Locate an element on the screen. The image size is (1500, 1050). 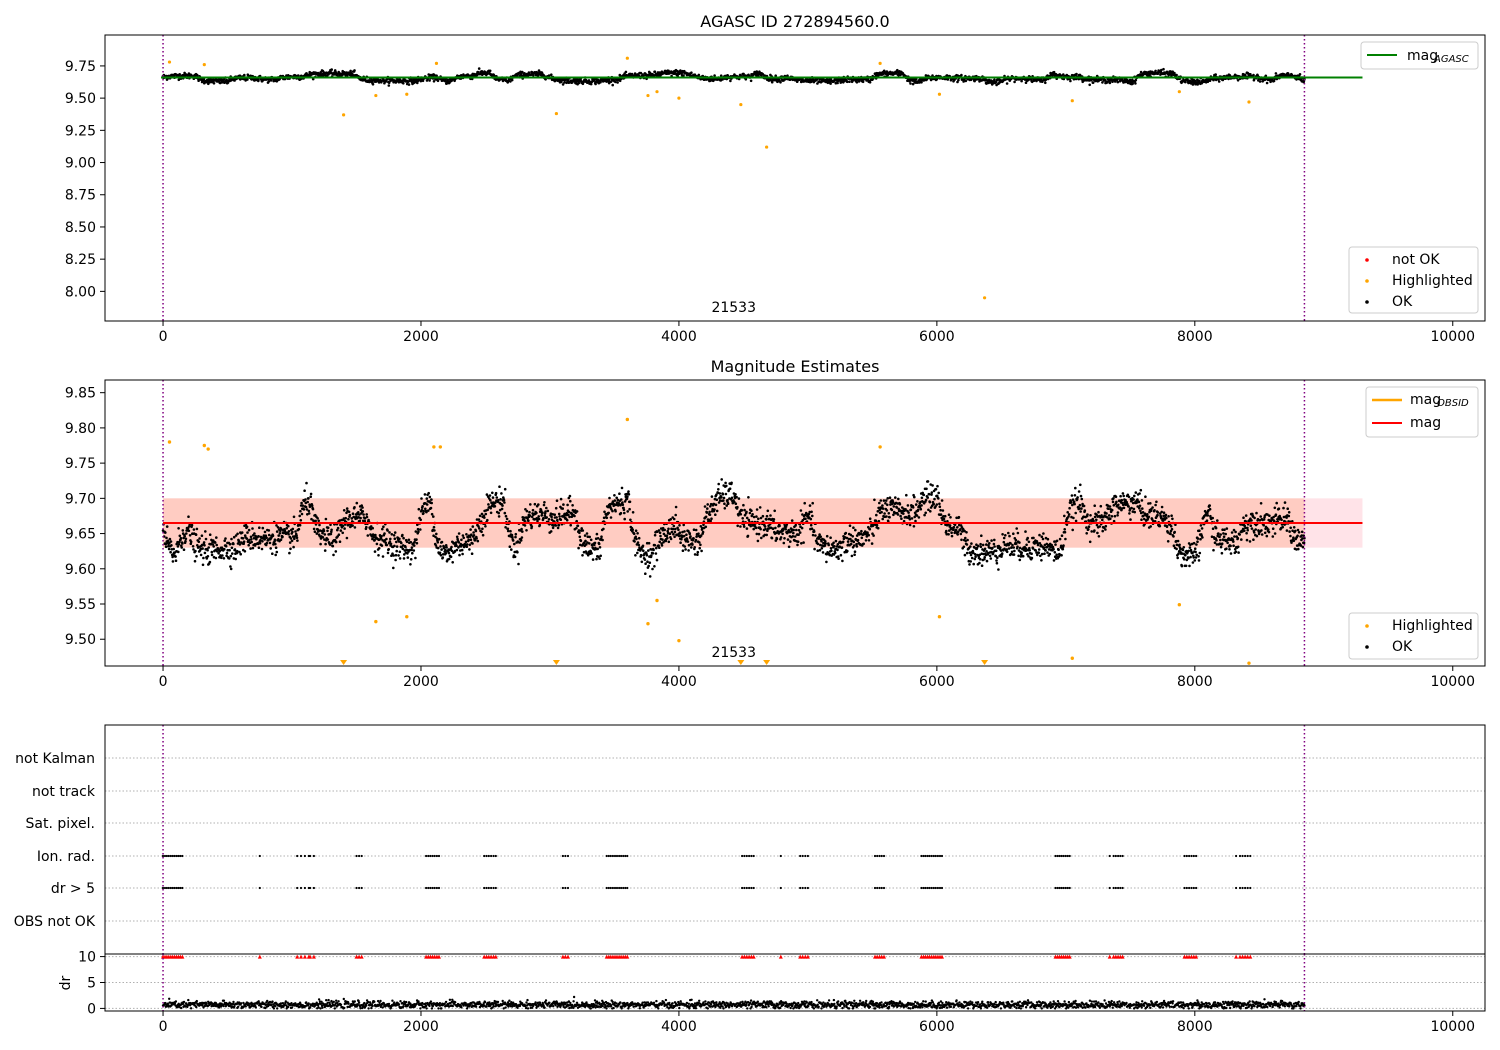
legend-label-not-ok: not OK is located at coordinates (1416, 260).